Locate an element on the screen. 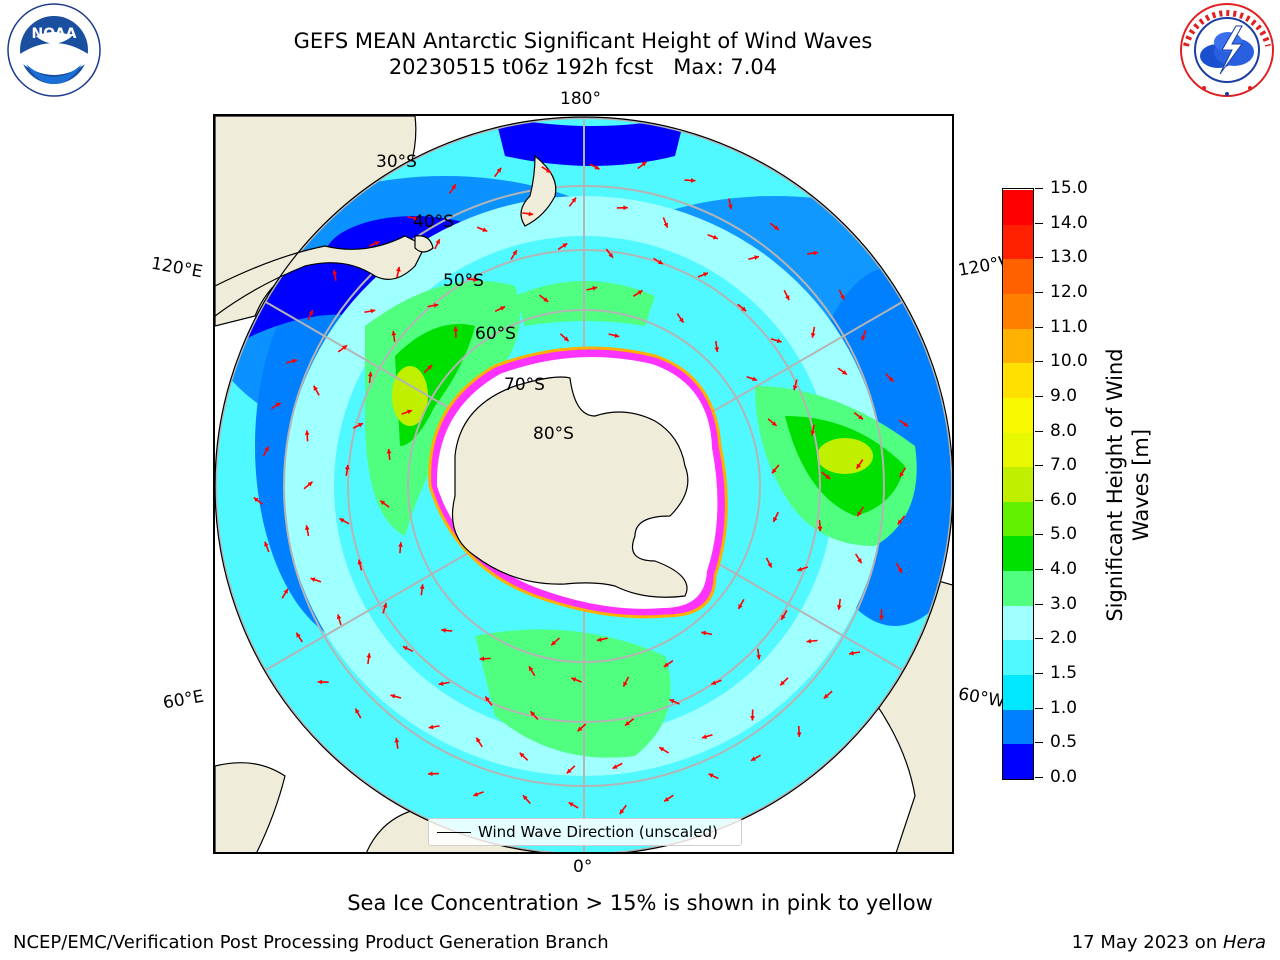  footer-date-text: 17 May 2023 on is located at coordinates (1147, 942).